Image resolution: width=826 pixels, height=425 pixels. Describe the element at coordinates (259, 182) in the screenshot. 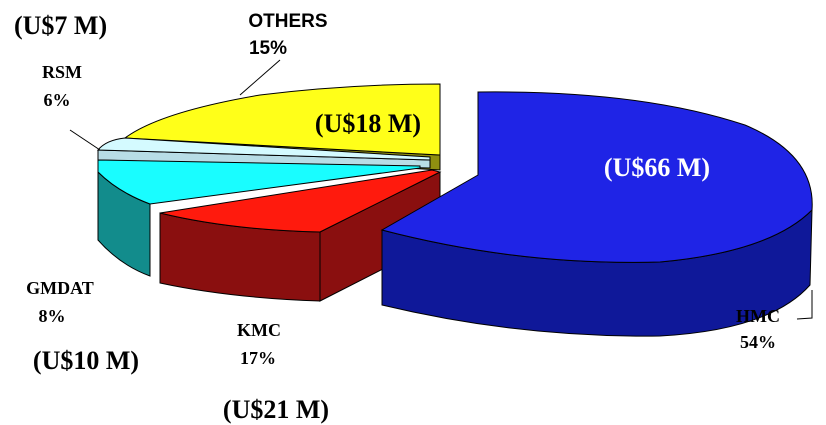

I see `slice-gmdat` at that location.